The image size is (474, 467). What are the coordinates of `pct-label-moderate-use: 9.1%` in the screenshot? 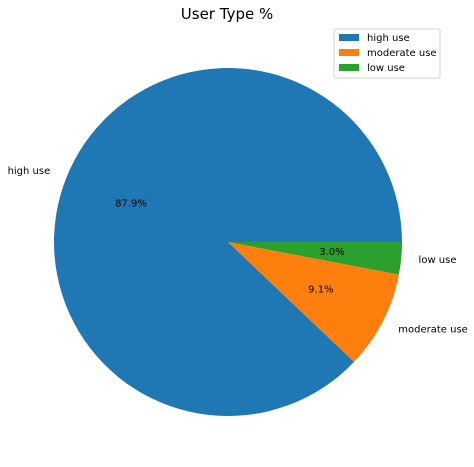 It's located at (320, 290).